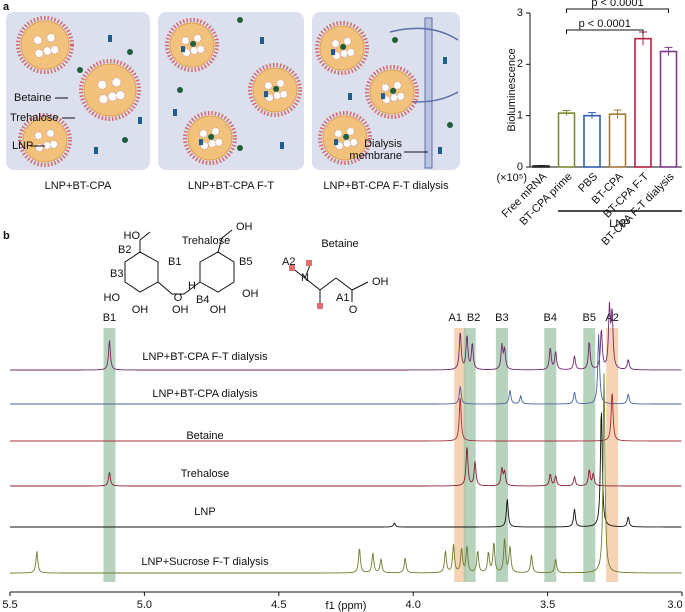 The height and width of the screenshot is (612, 685). What do you see at coordinates (520, 167) in the screenshot?
I see `y-tick-label: 0` at bounding box center [520, 167].